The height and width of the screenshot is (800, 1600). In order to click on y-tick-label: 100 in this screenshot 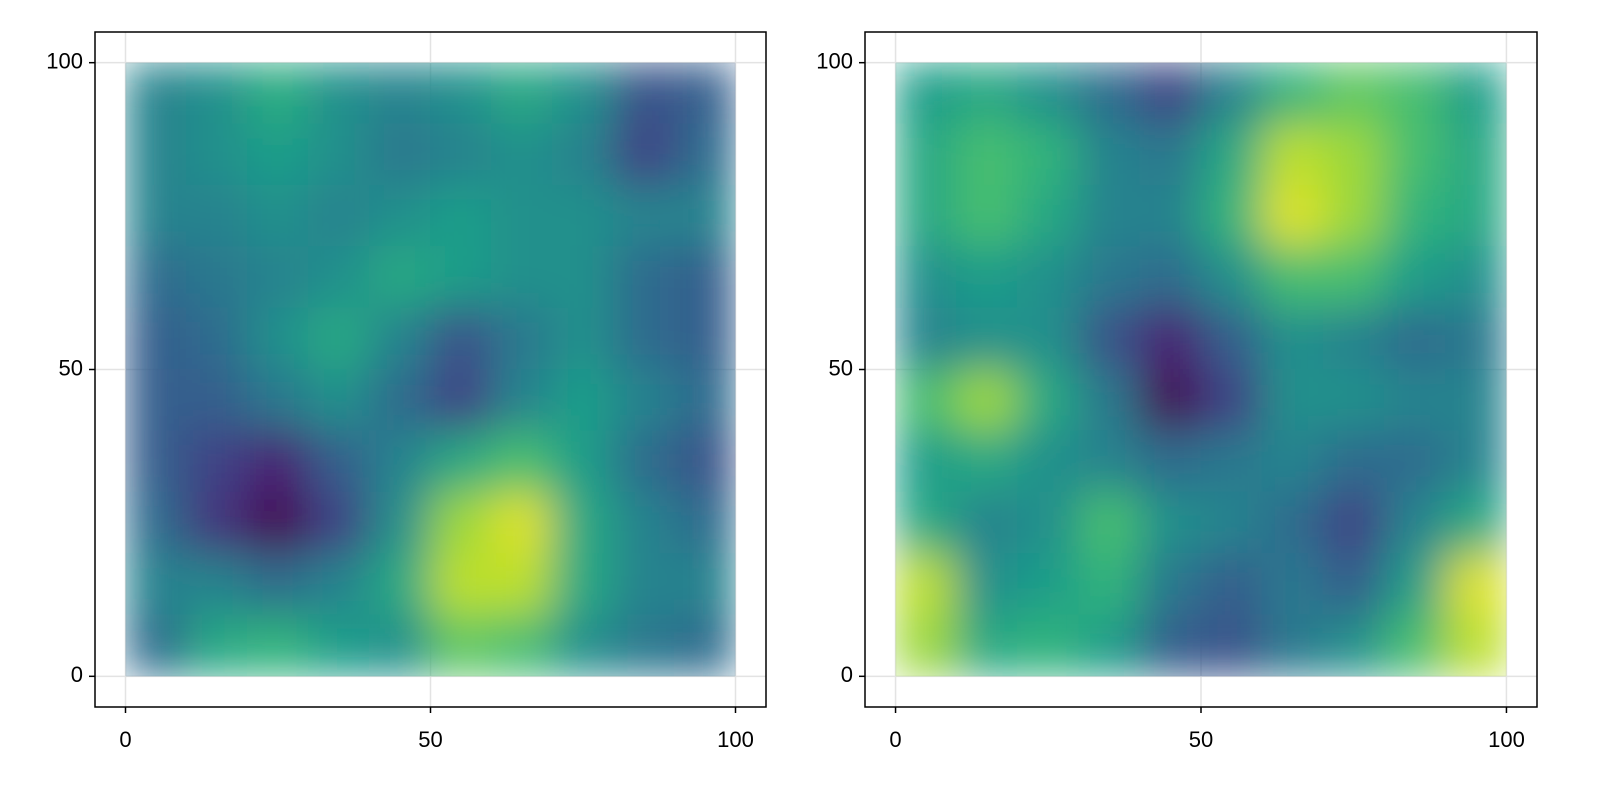, I will do `click(64, 60)`.